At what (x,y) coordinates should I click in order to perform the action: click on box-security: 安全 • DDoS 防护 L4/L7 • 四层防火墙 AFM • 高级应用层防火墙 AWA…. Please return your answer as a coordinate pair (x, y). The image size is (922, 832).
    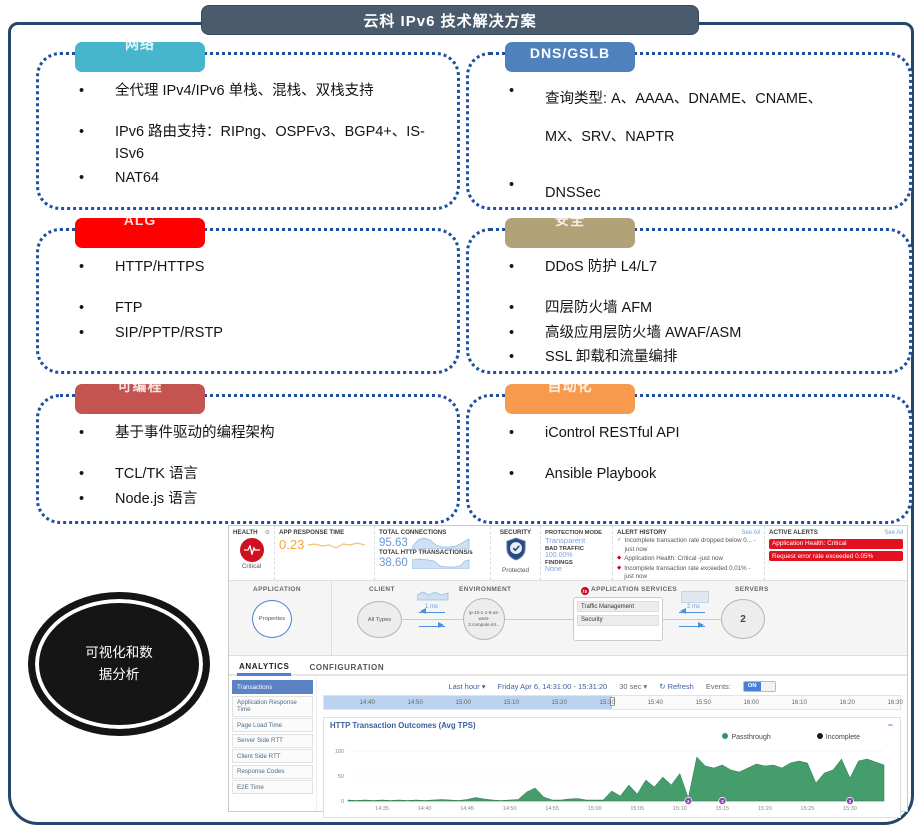
    Looking at the image, I should click on (689, 296).